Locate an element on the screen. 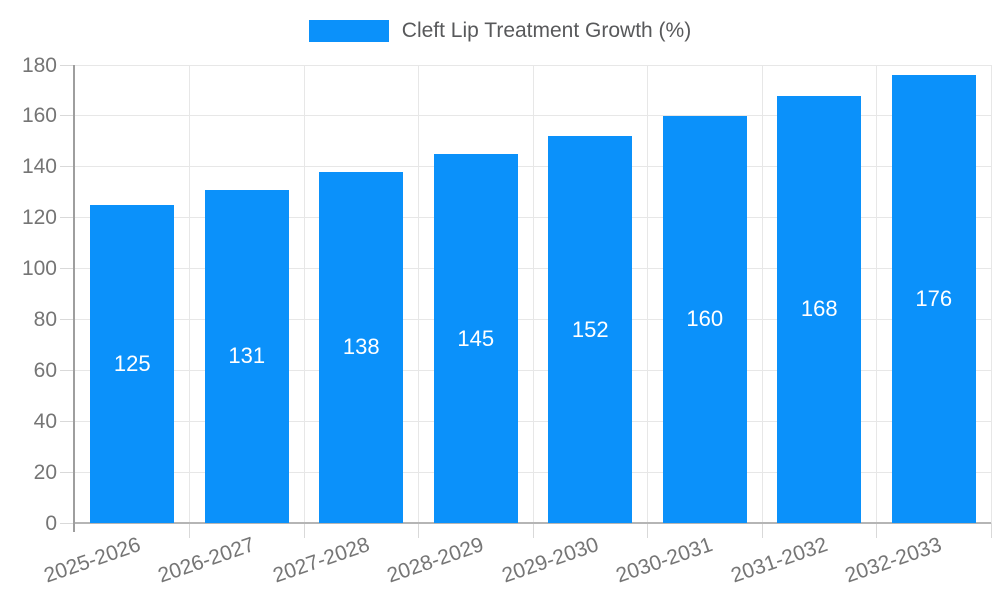 Image resolution: width=1000 pixels, height=600 pixels. y-axis-tick-label: 40 is located at coordinates (45, 421).